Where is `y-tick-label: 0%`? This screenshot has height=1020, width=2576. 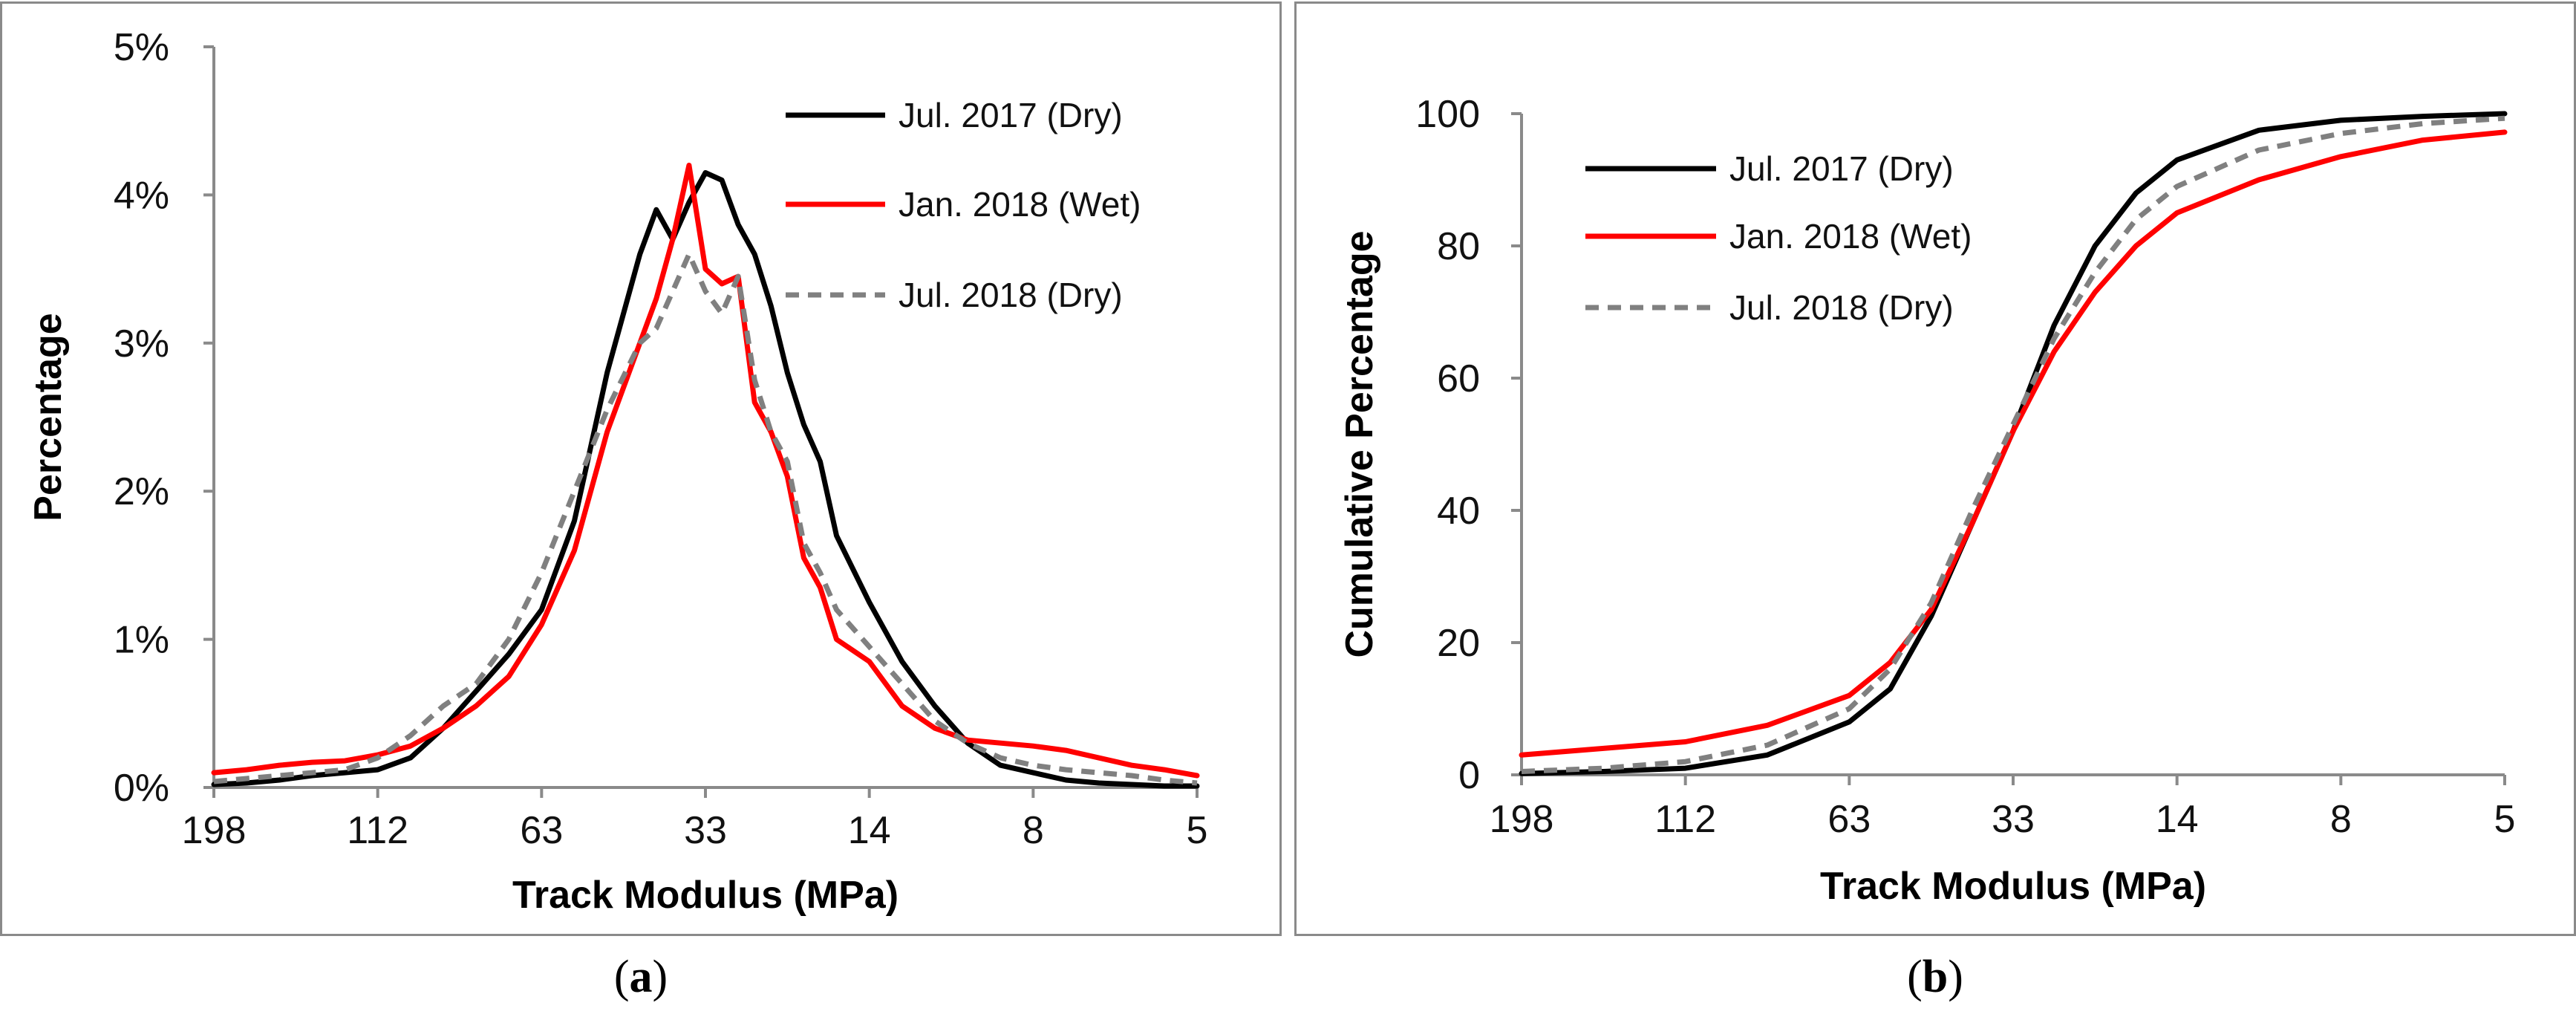 y-tick-label: 0% is located at coordinates (141, 788).